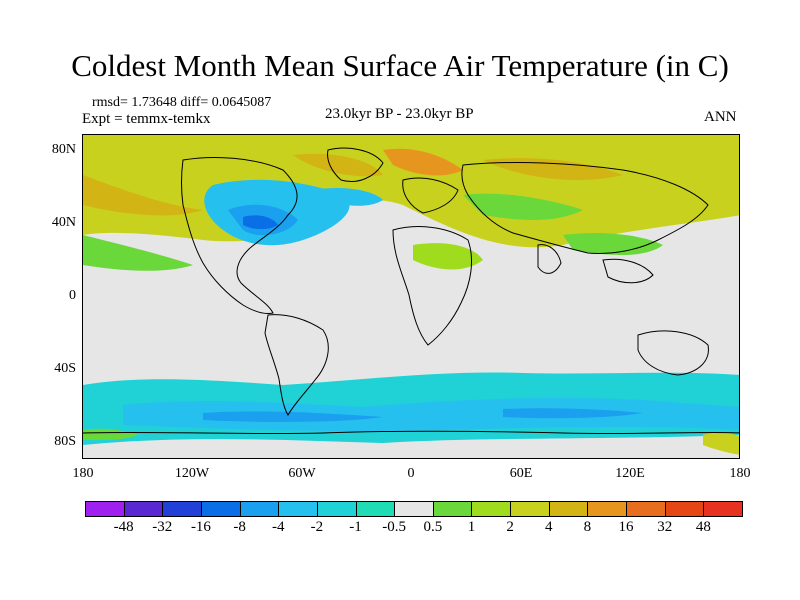 This screenshot has height=600, width=800. What do you see at coordinates (72, 295) in the screenshot?
I see `lat-label-0: 0` at bounding box center [72, 295].